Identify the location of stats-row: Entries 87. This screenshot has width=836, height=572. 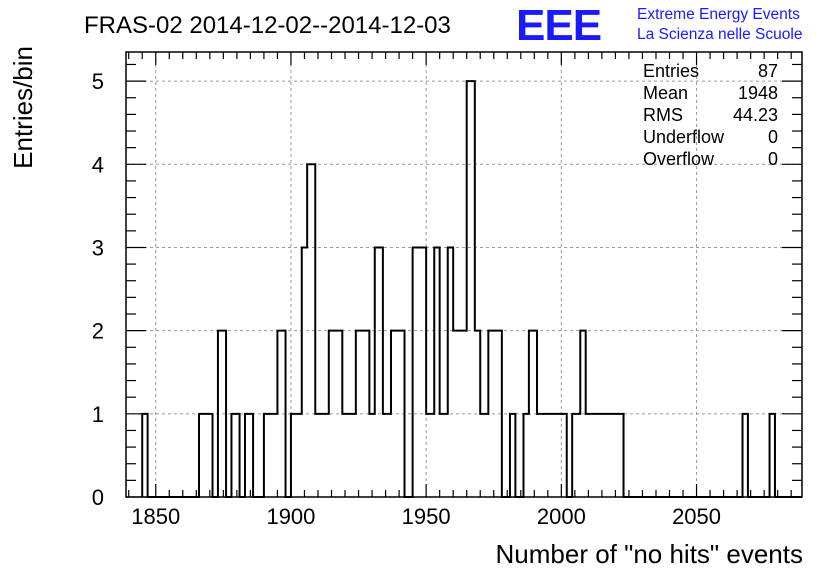
(710, 71).